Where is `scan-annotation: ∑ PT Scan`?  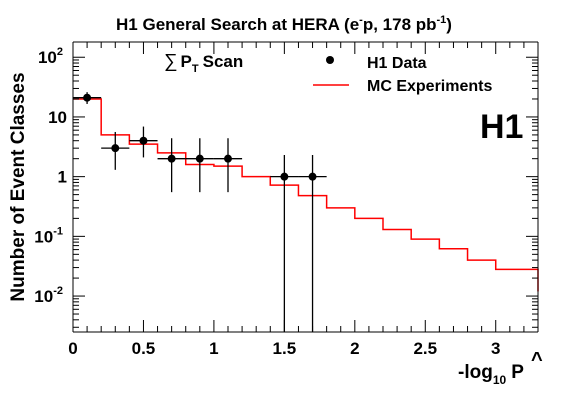
scan-annotation: ∑ PT Scan is located at coordinates (203, 63).